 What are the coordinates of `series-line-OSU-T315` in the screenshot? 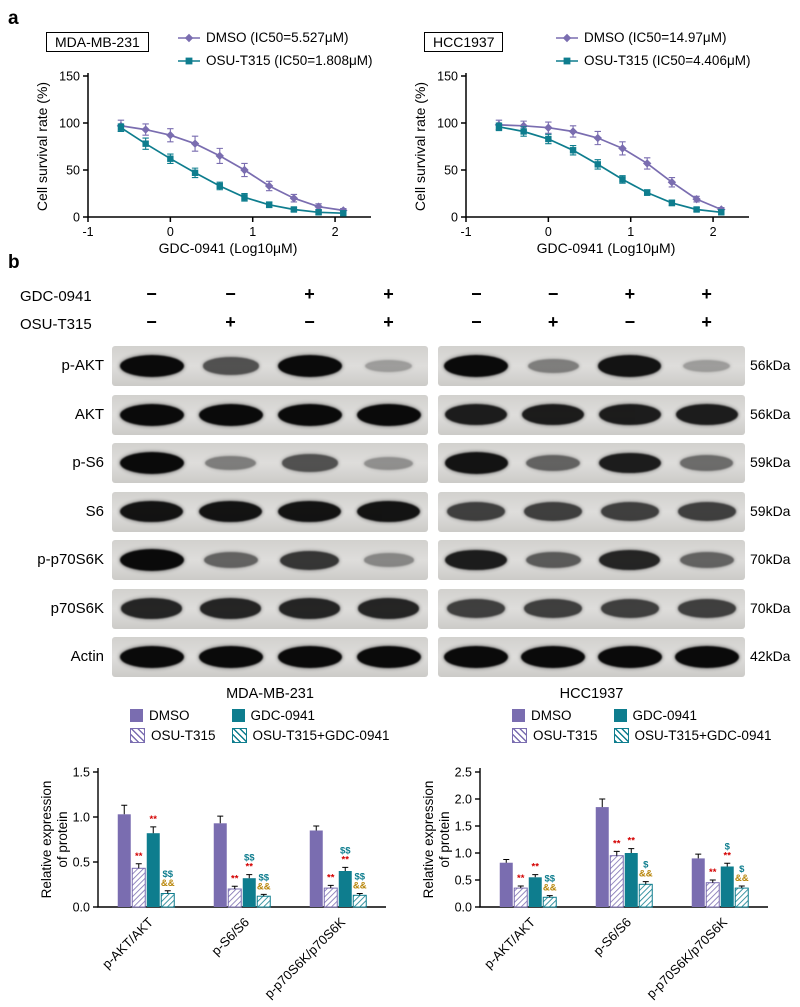 It's located at (610, 169).